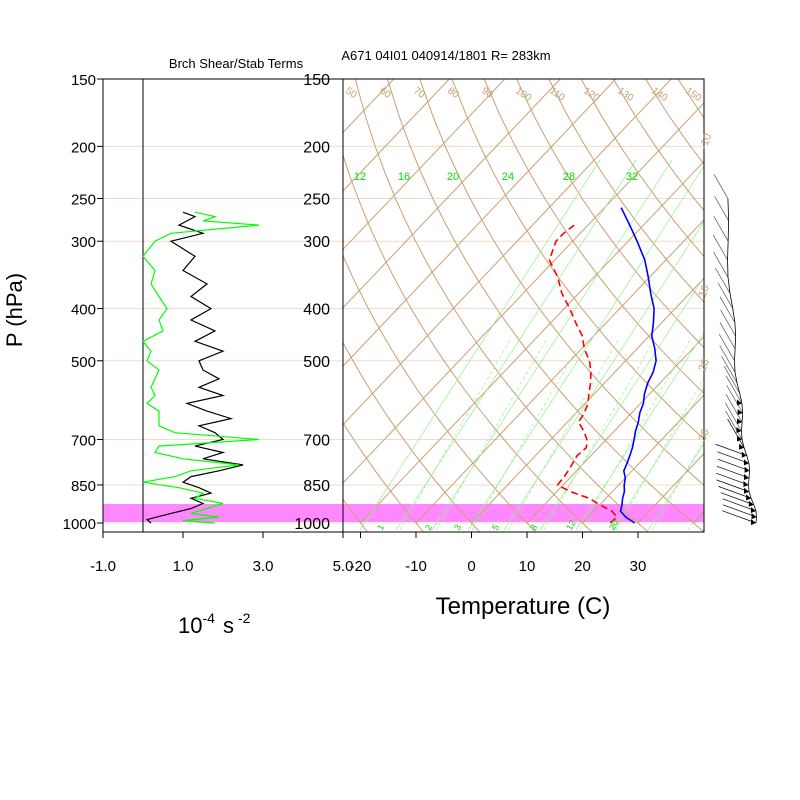 This screenshot has height=800, width=800. What do you see at coordinates (591, 94) in the screenshot?
I see `dry-adiabat-label: 120` at bounding box center [591, 94].